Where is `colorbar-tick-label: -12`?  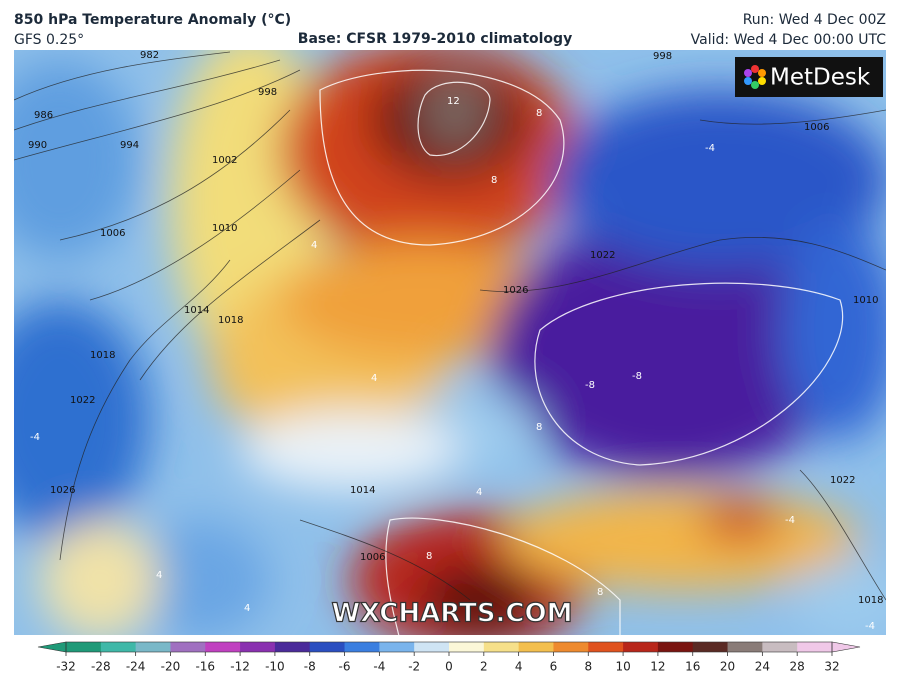
colorbar-tick-label: -12 is located at coordinates (240, 667).